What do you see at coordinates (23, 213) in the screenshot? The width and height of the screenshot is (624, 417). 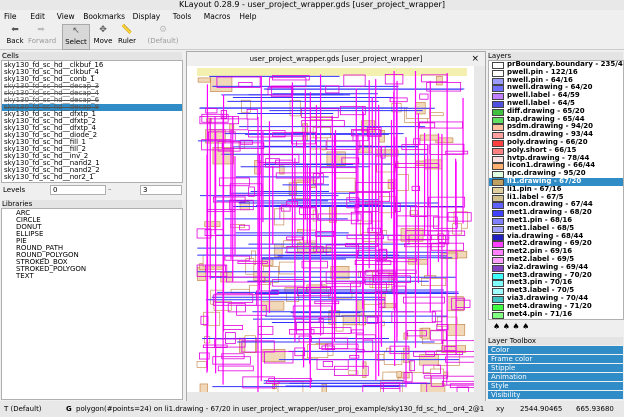 I see `library-item: ARC` at bounding box center [23, 213].